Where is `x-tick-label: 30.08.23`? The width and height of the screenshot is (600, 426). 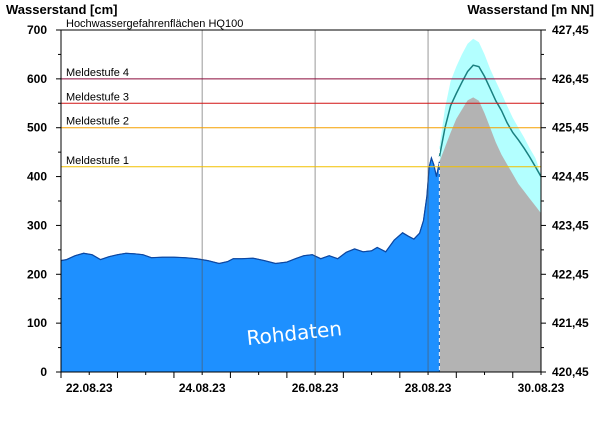 x-tick-label: 30.08.23 is located at coordinates (541, 388).